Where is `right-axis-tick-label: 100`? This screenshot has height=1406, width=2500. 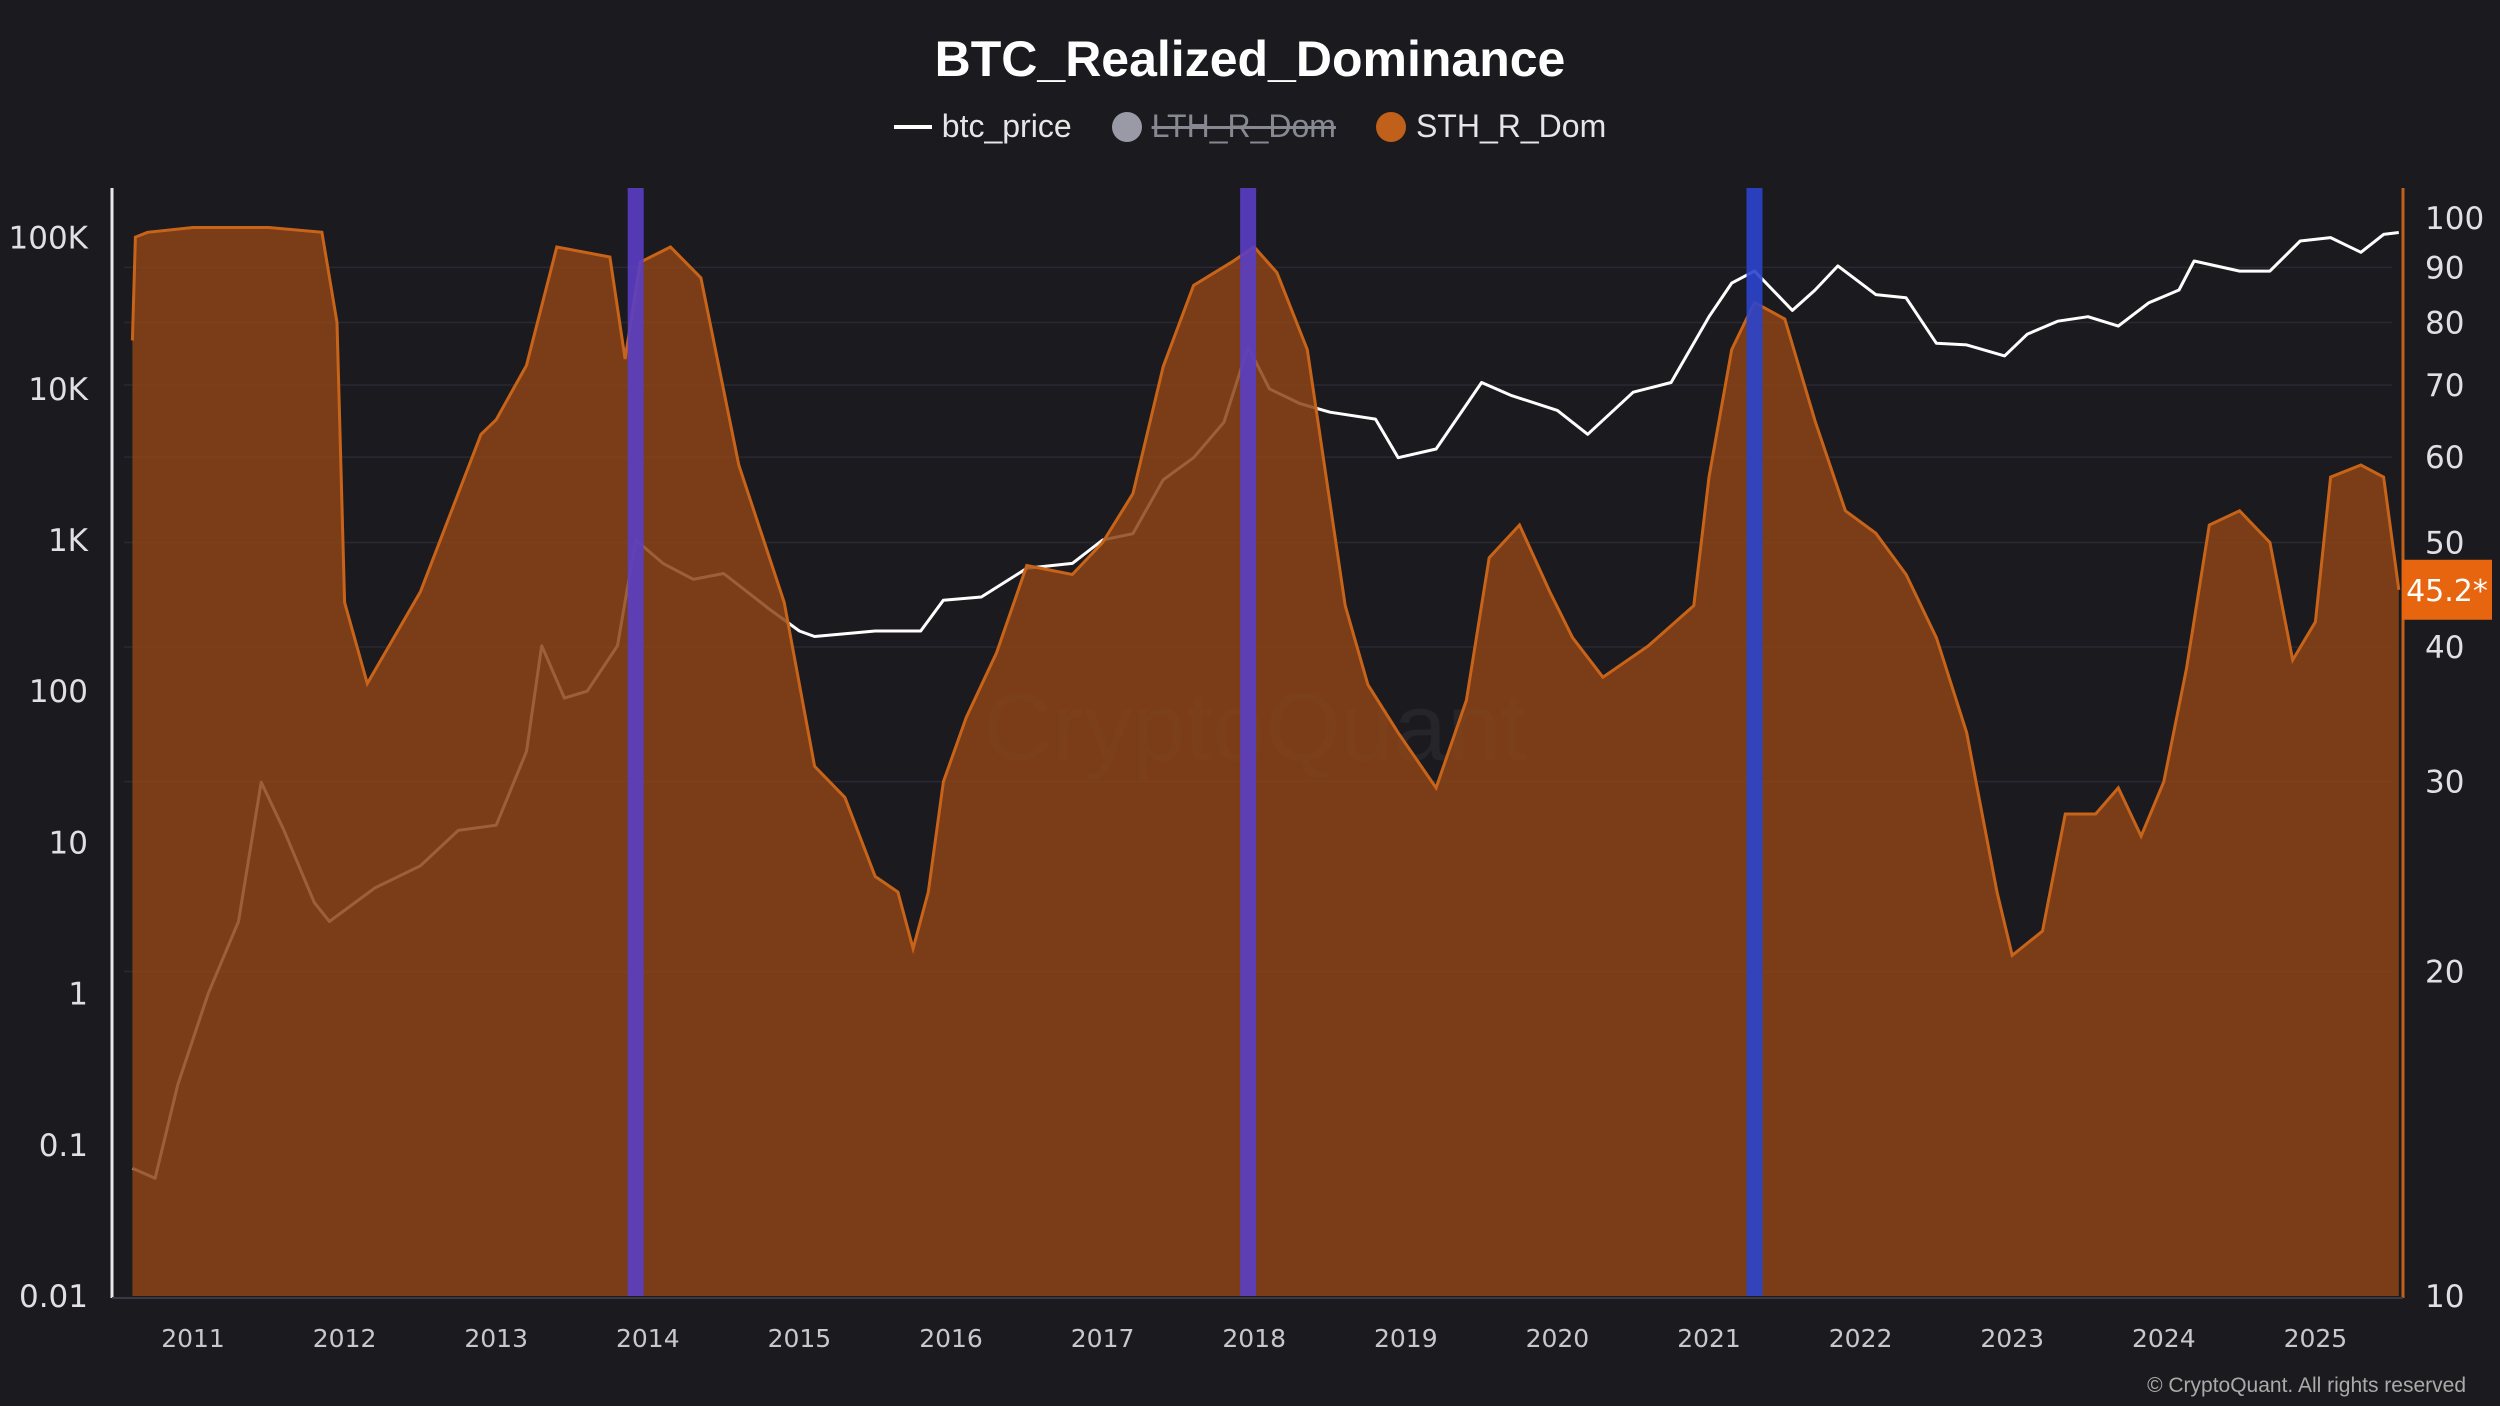
right-axis-tick-label: 100 is located at coordinates (2454, 219).